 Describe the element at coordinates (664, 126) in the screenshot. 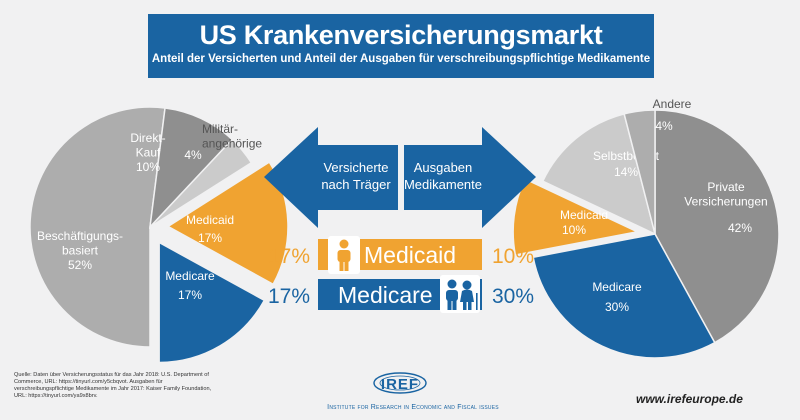

I see `slice-value-4: 4%` at that location.